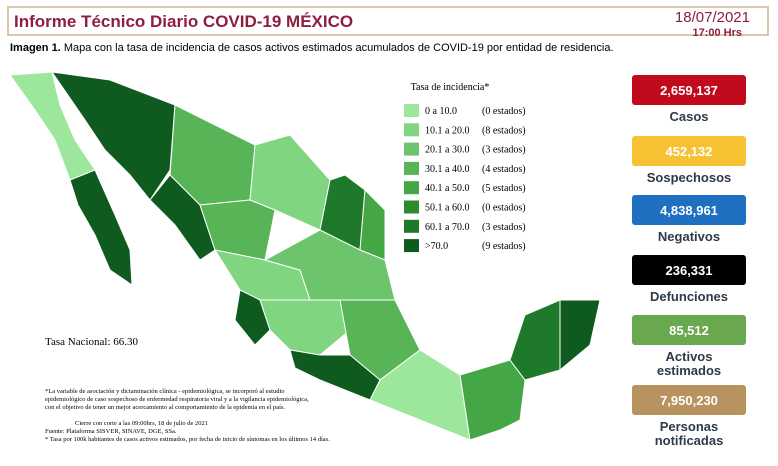 This screenshot has height=466, width=778. What do you see at coordinates (689, 296) in the screenshot?
I see `stat-label: Defunciones` at bounding box center [689, 296].